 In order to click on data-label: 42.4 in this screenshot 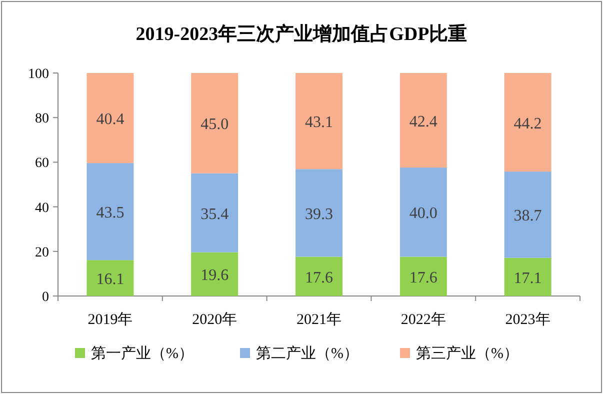, I will do `click(423, 121)`.